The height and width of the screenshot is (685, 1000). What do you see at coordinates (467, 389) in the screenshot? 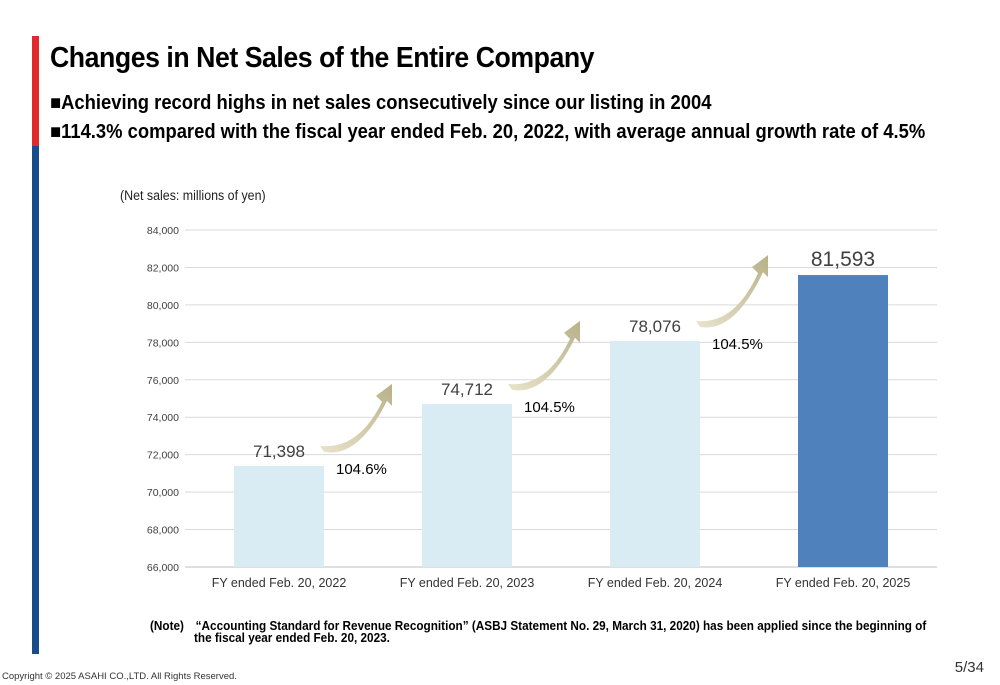
I see `bar-value-label: 74,712` at bounding box center [467, 389].